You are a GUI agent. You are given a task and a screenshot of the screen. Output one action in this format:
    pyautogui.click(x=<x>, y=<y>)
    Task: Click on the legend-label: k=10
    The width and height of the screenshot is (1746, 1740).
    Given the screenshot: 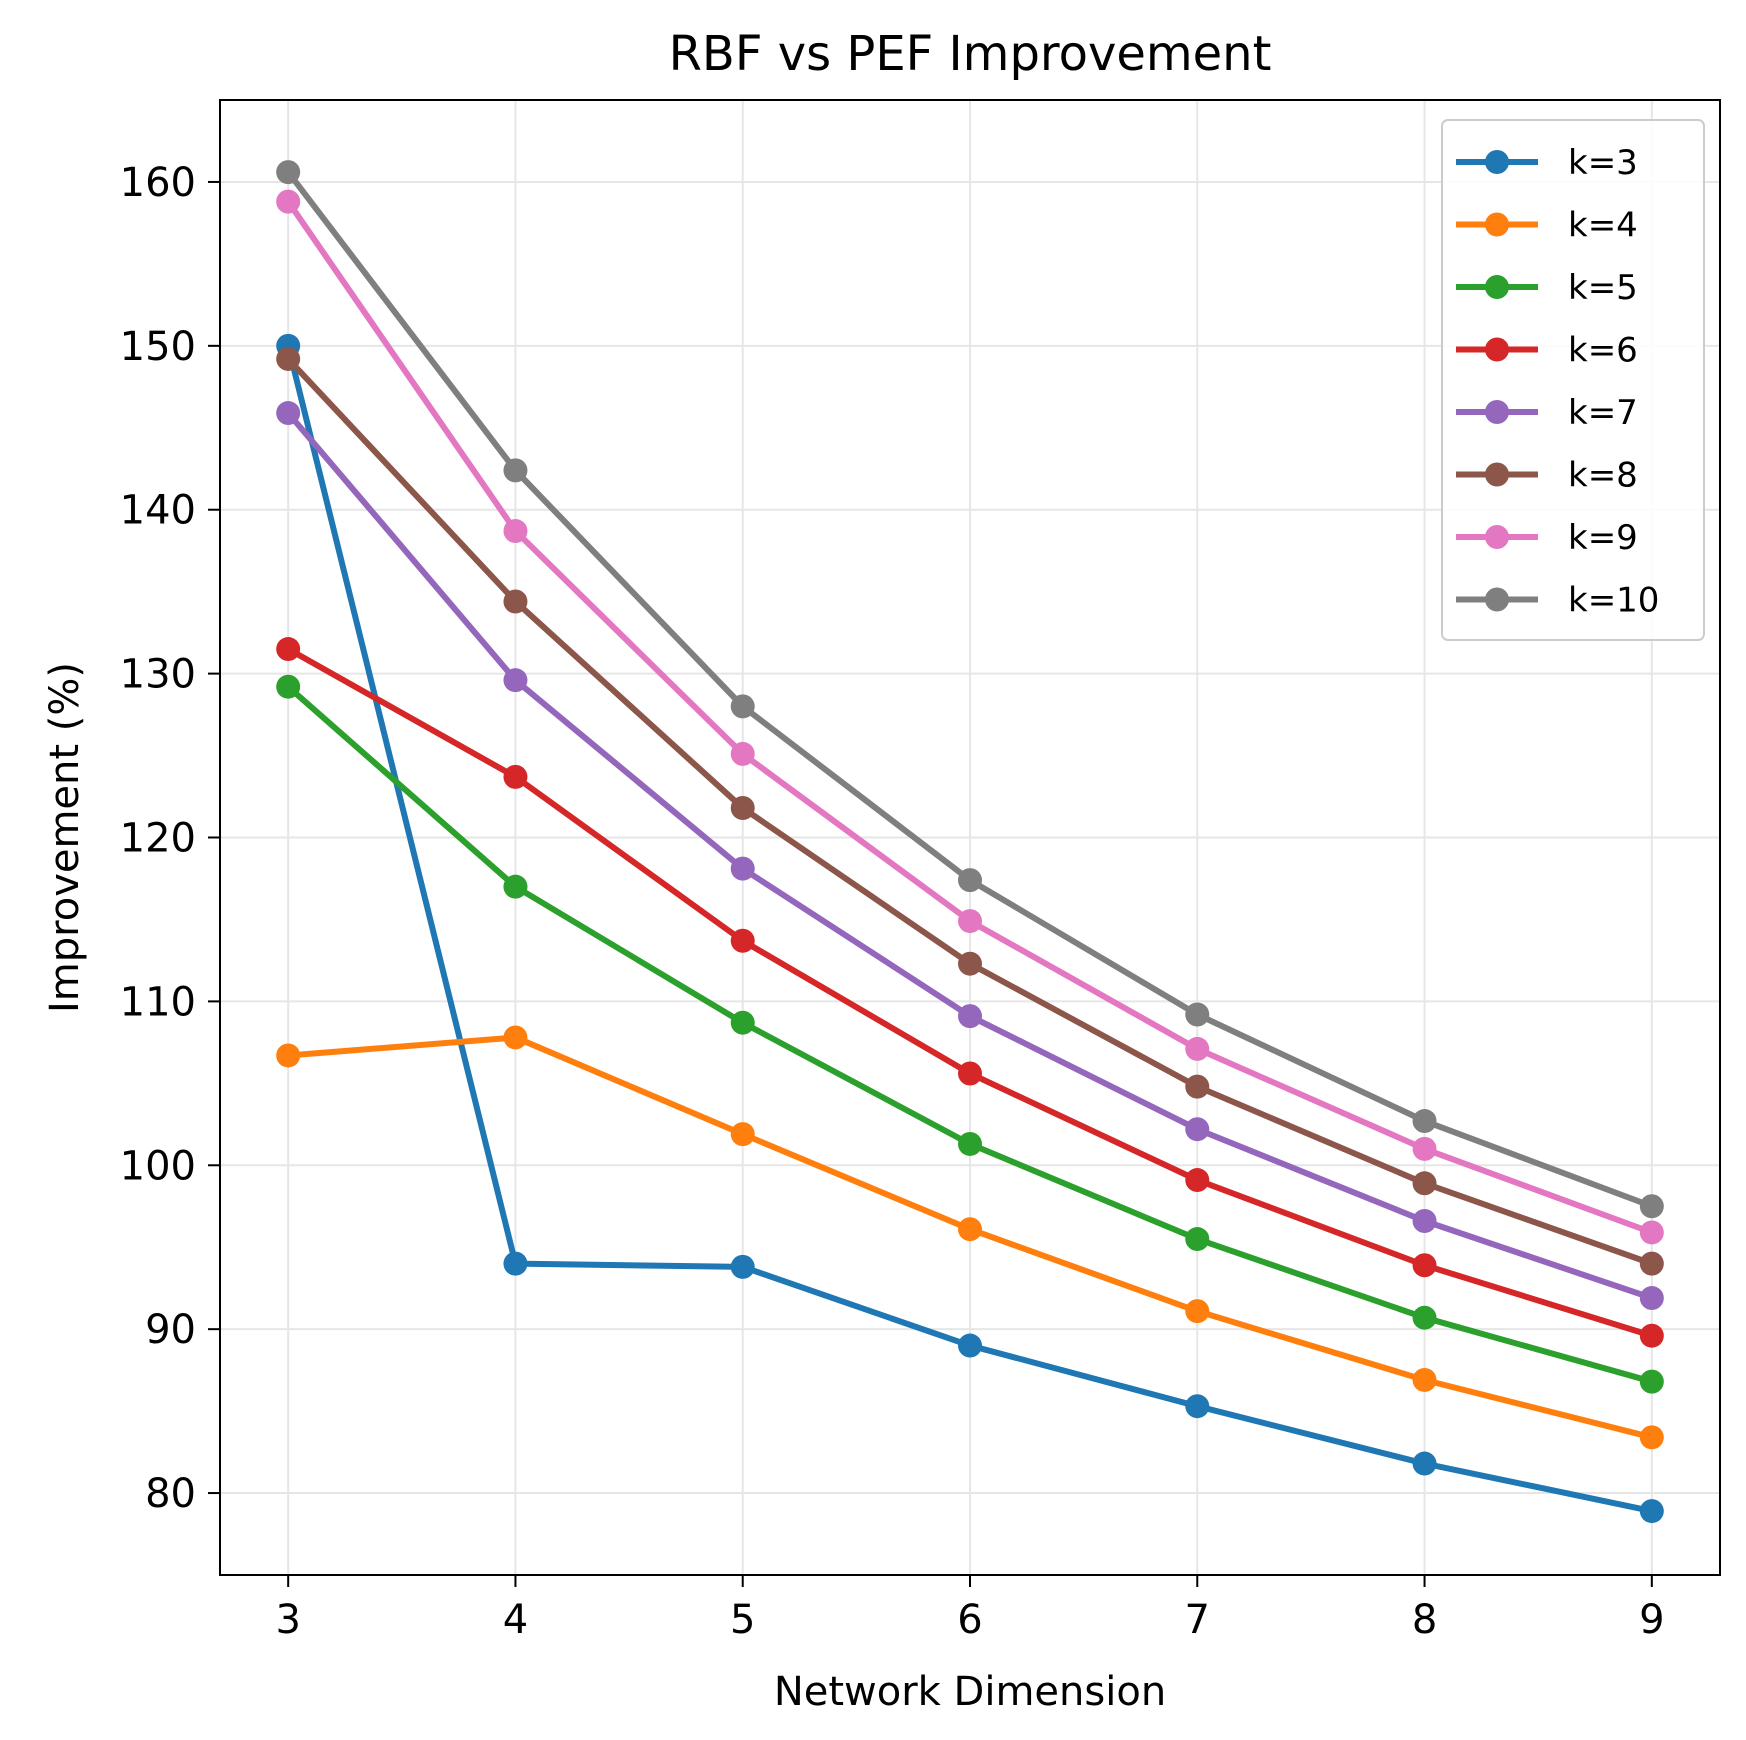 What is the action you would take?
    pyautogui.click(x=1613, y=601)
    